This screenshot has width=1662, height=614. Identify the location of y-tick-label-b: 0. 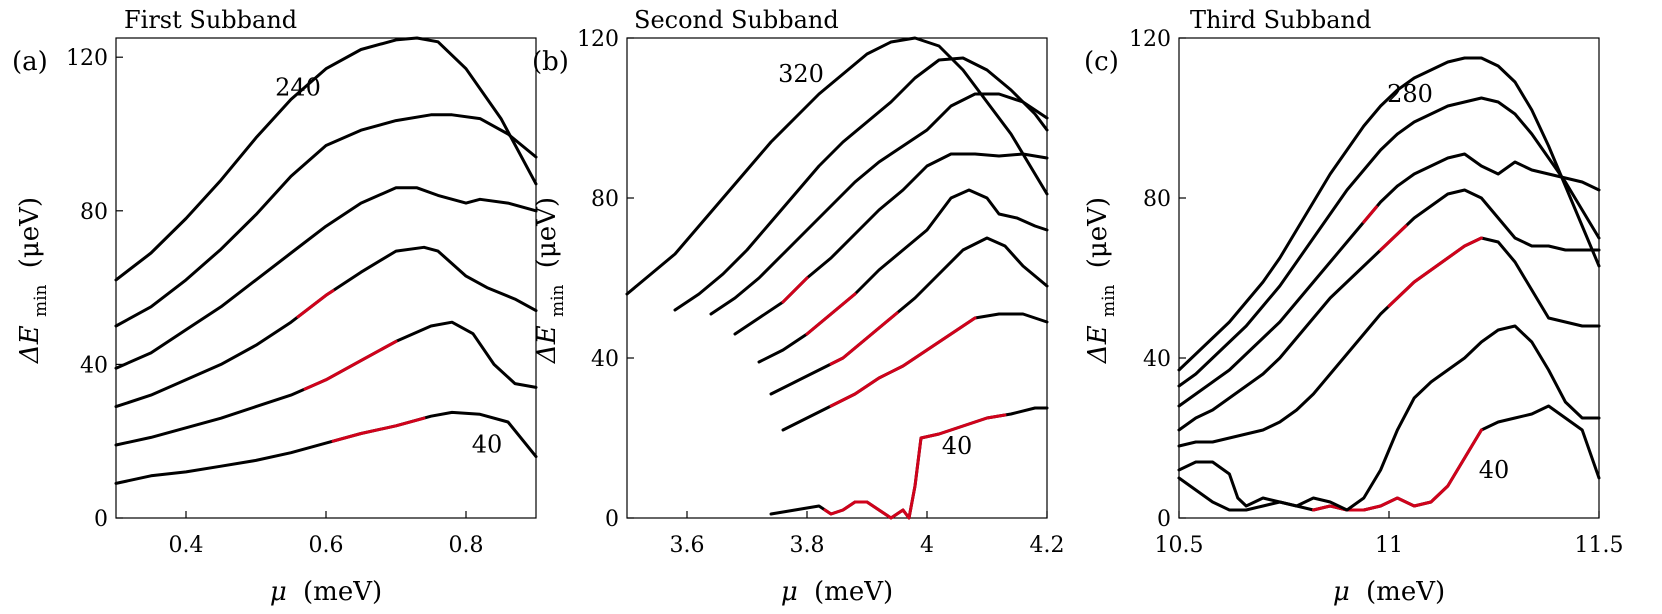
(612, 519).